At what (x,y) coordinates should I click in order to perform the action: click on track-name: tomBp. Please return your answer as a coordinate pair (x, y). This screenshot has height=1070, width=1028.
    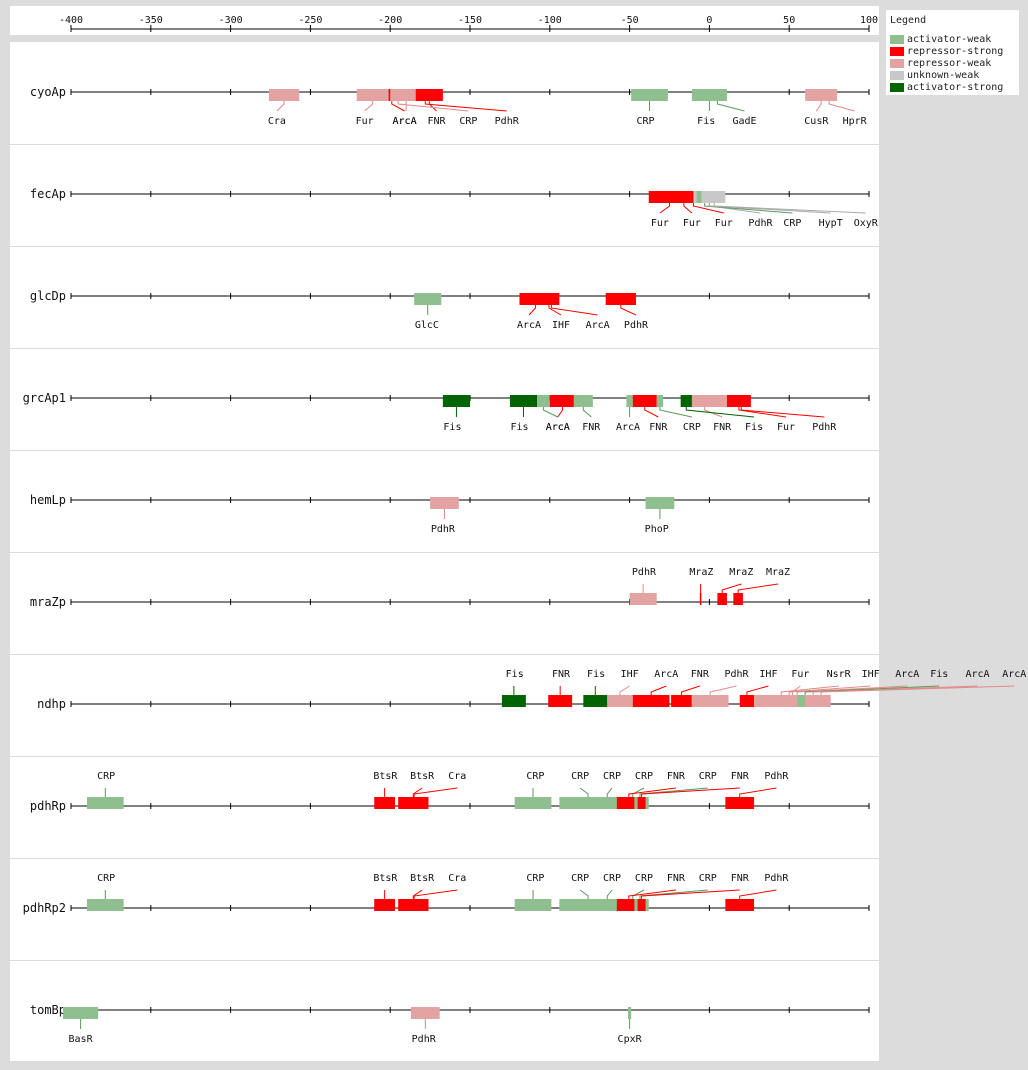
    Looking at the image, I should click on (48, 1010).